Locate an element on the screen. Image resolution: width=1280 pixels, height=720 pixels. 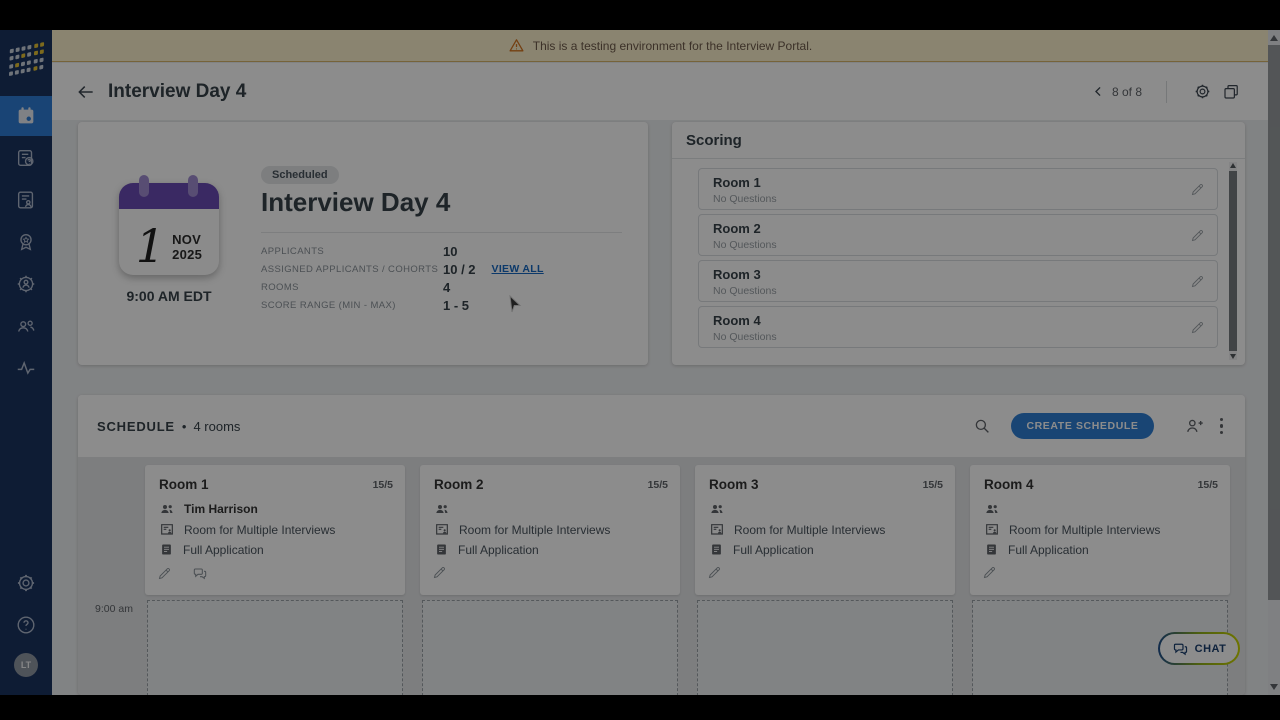
award-star-icon is located at coordinates (26, 242).